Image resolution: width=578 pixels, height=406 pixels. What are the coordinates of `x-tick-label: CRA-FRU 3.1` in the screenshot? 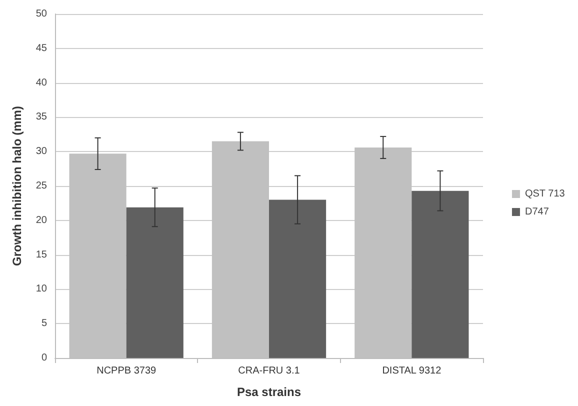 It's located at (269, 371).